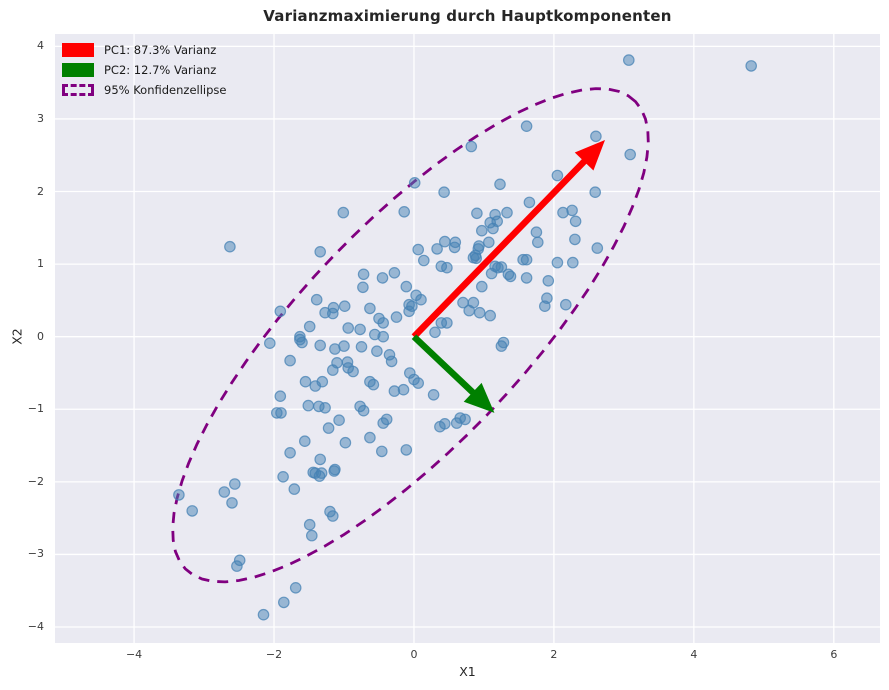 The width and height of the screenshot is (889, 690). What do you see at coordinates (160, 70) in the screenshot?
I see `legend-label-pc2: PC2: 12.7% Varianz` at bounding box center [160, 70].